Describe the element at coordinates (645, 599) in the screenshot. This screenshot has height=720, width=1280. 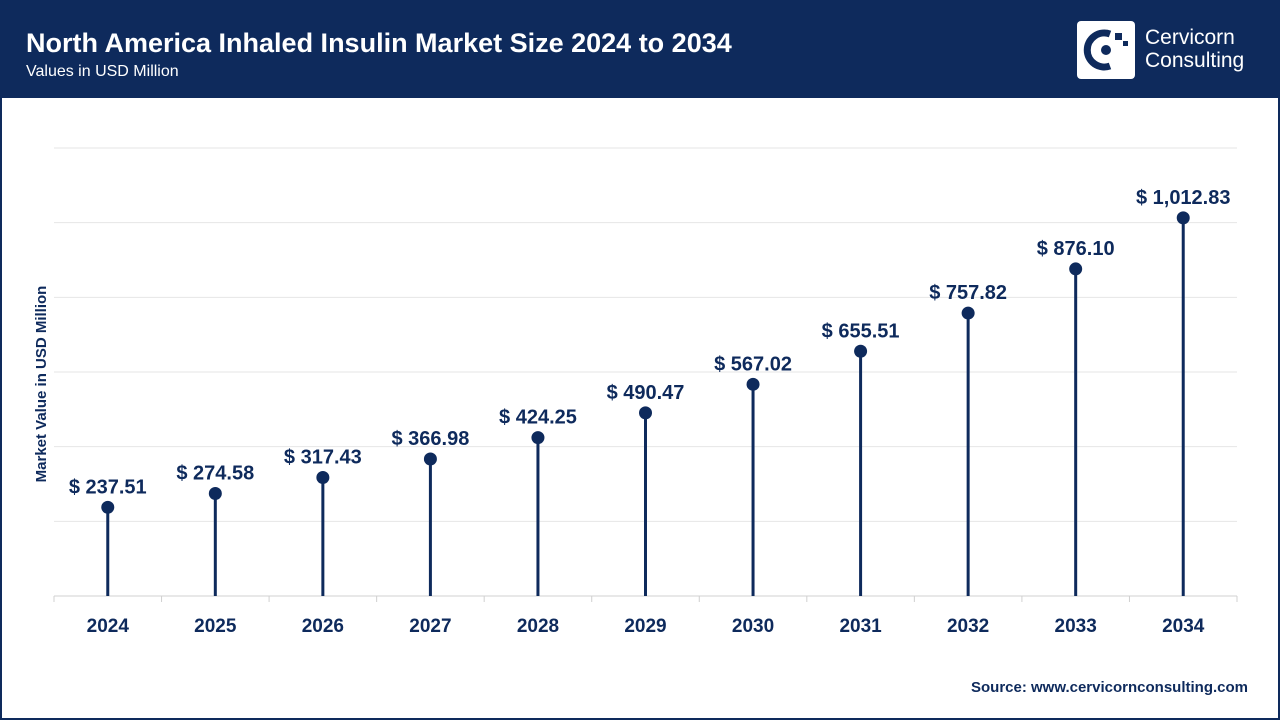
I see `x-axis-ticks` at that location.